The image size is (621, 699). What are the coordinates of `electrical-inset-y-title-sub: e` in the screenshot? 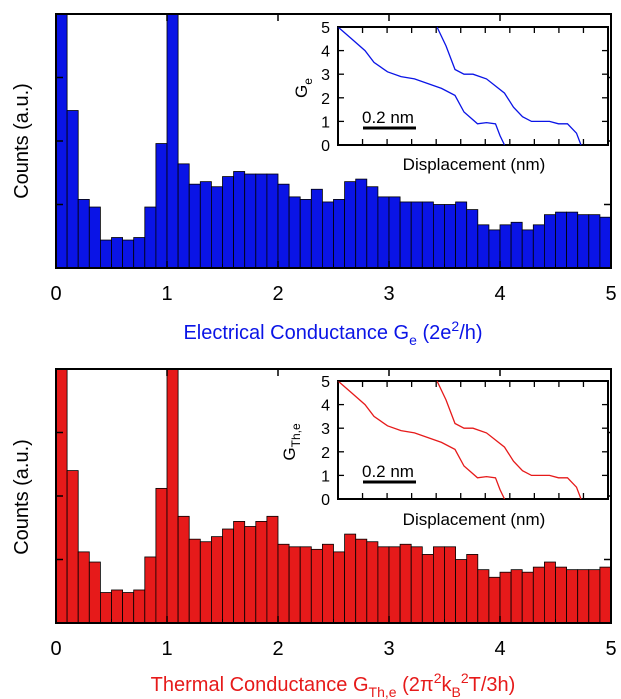 It's located at (308, 81).